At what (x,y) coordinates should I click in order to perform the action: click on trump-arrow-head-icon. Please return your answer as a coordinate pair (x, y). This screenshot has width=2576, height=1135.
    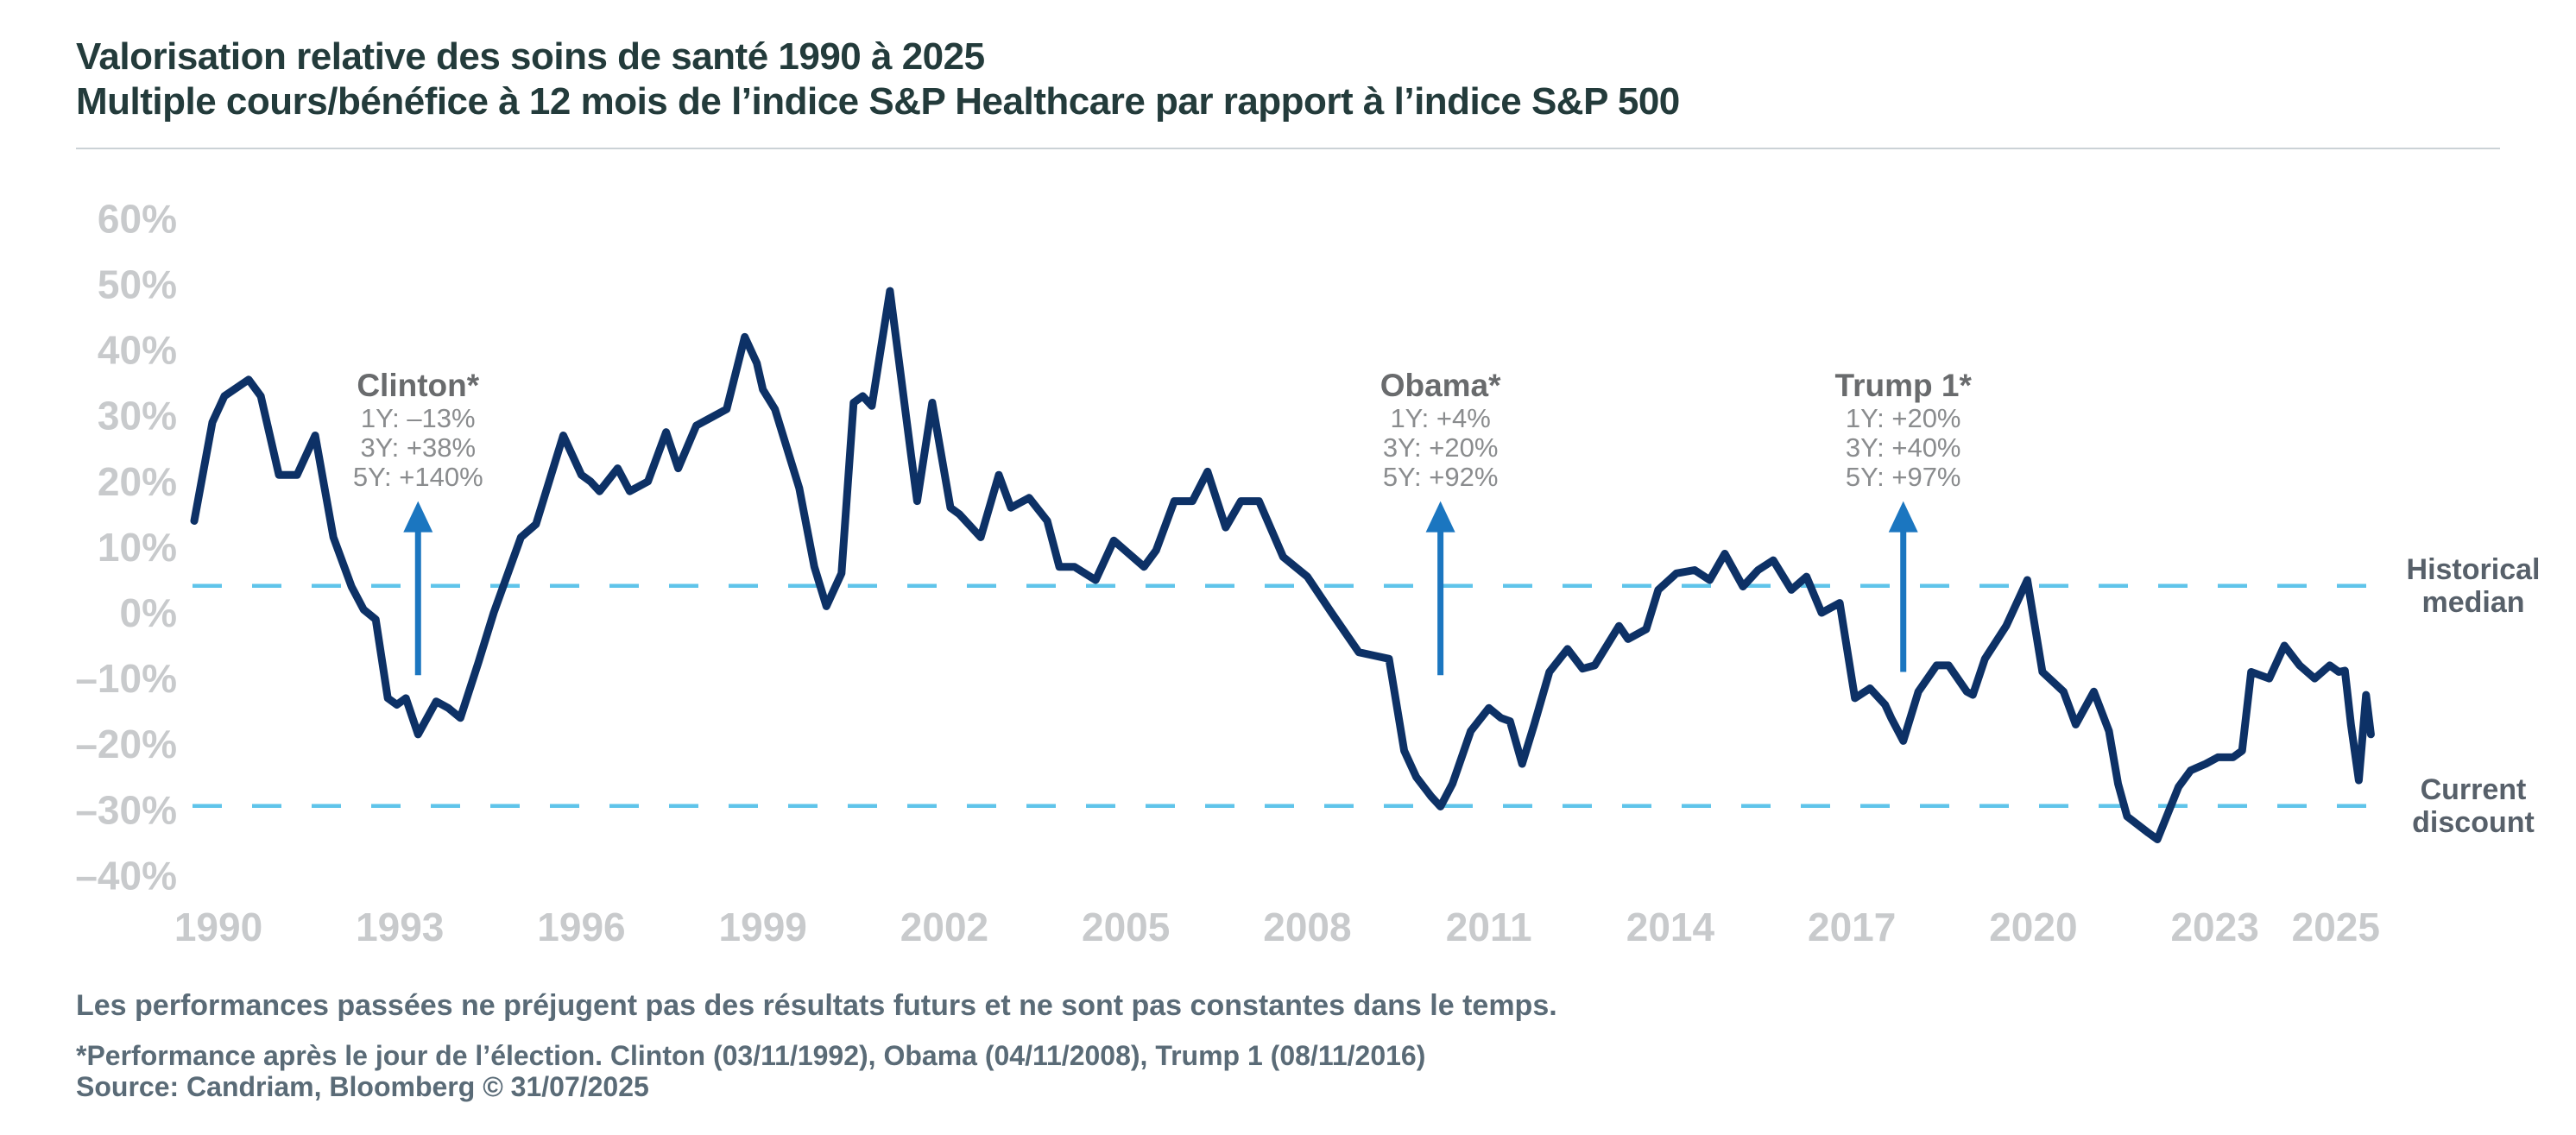
    Looking at the image, I should click on (1903, 517).